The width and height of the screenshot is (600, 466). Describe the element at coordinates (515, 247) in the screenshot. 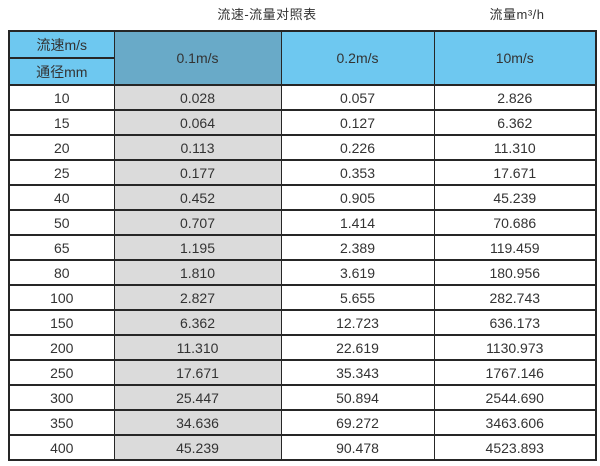

I see `flow-v10-cell: 119.459` at that location.